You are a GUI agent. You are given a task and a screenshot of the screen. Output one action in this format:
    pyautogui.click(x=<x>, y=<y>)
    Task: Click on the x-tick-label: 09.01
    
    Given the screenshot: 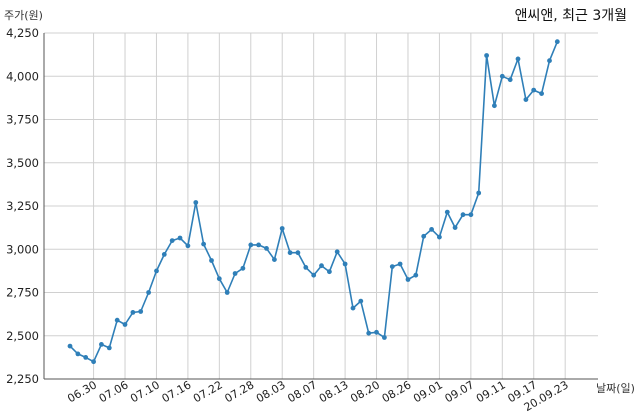 What is the action you would take?
    pyautogui.click(x=428, y=391)
    